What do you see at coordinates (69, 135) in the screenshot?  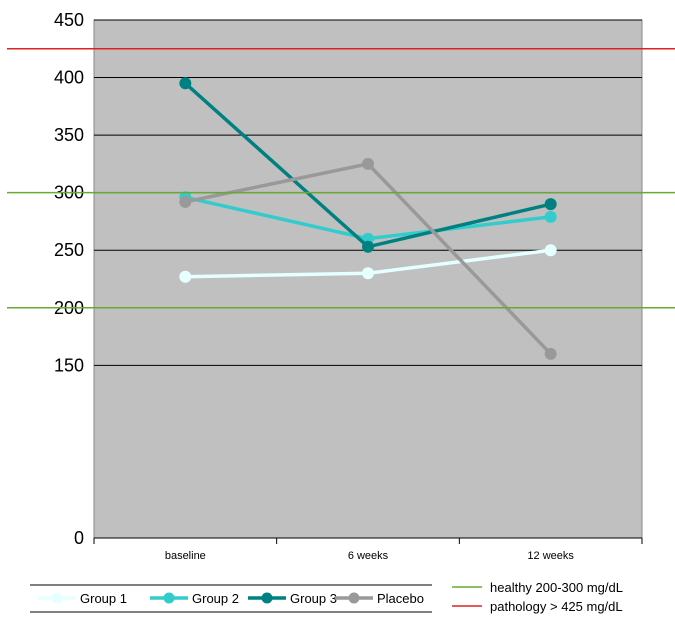 I see `y-tick-label: 350` at bounding box center [69, 135].